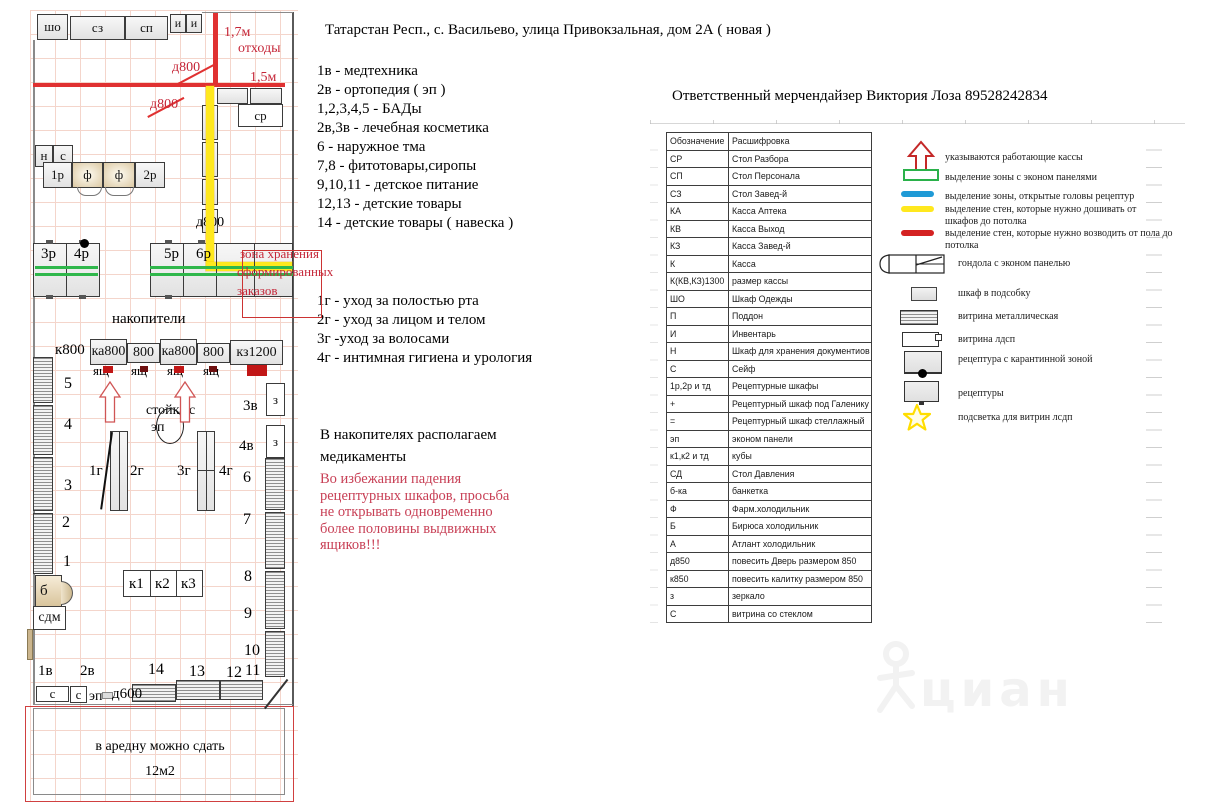  I want to click on legend-caption: выделение зоны, открытые головы рецептур, so click(1040, 196).